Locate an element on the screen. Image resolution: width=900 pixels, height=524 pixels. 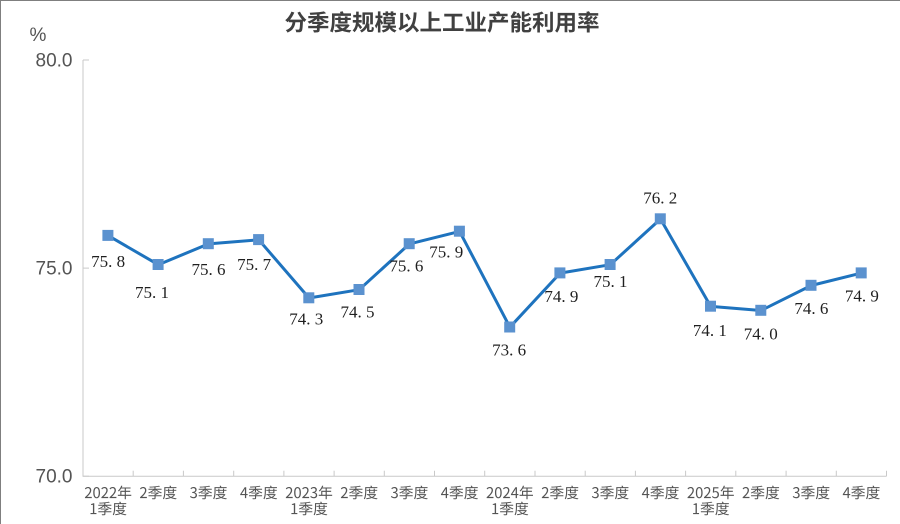
svg-text: 75. 7 is located at coordinates (254, 264).